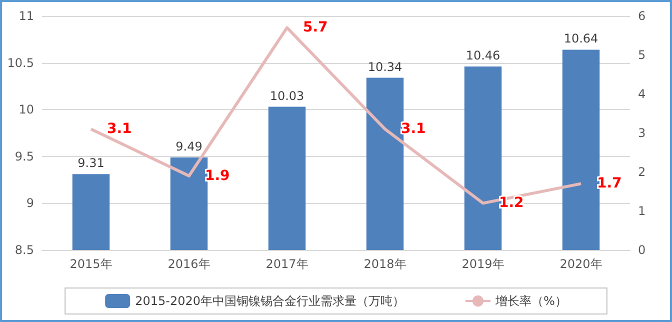 The height and width of the screenshot is (322, 672). Describe the element at coordinates (385, 264) in the screenshot. I see `x-tick-label: 2018年` at that location.